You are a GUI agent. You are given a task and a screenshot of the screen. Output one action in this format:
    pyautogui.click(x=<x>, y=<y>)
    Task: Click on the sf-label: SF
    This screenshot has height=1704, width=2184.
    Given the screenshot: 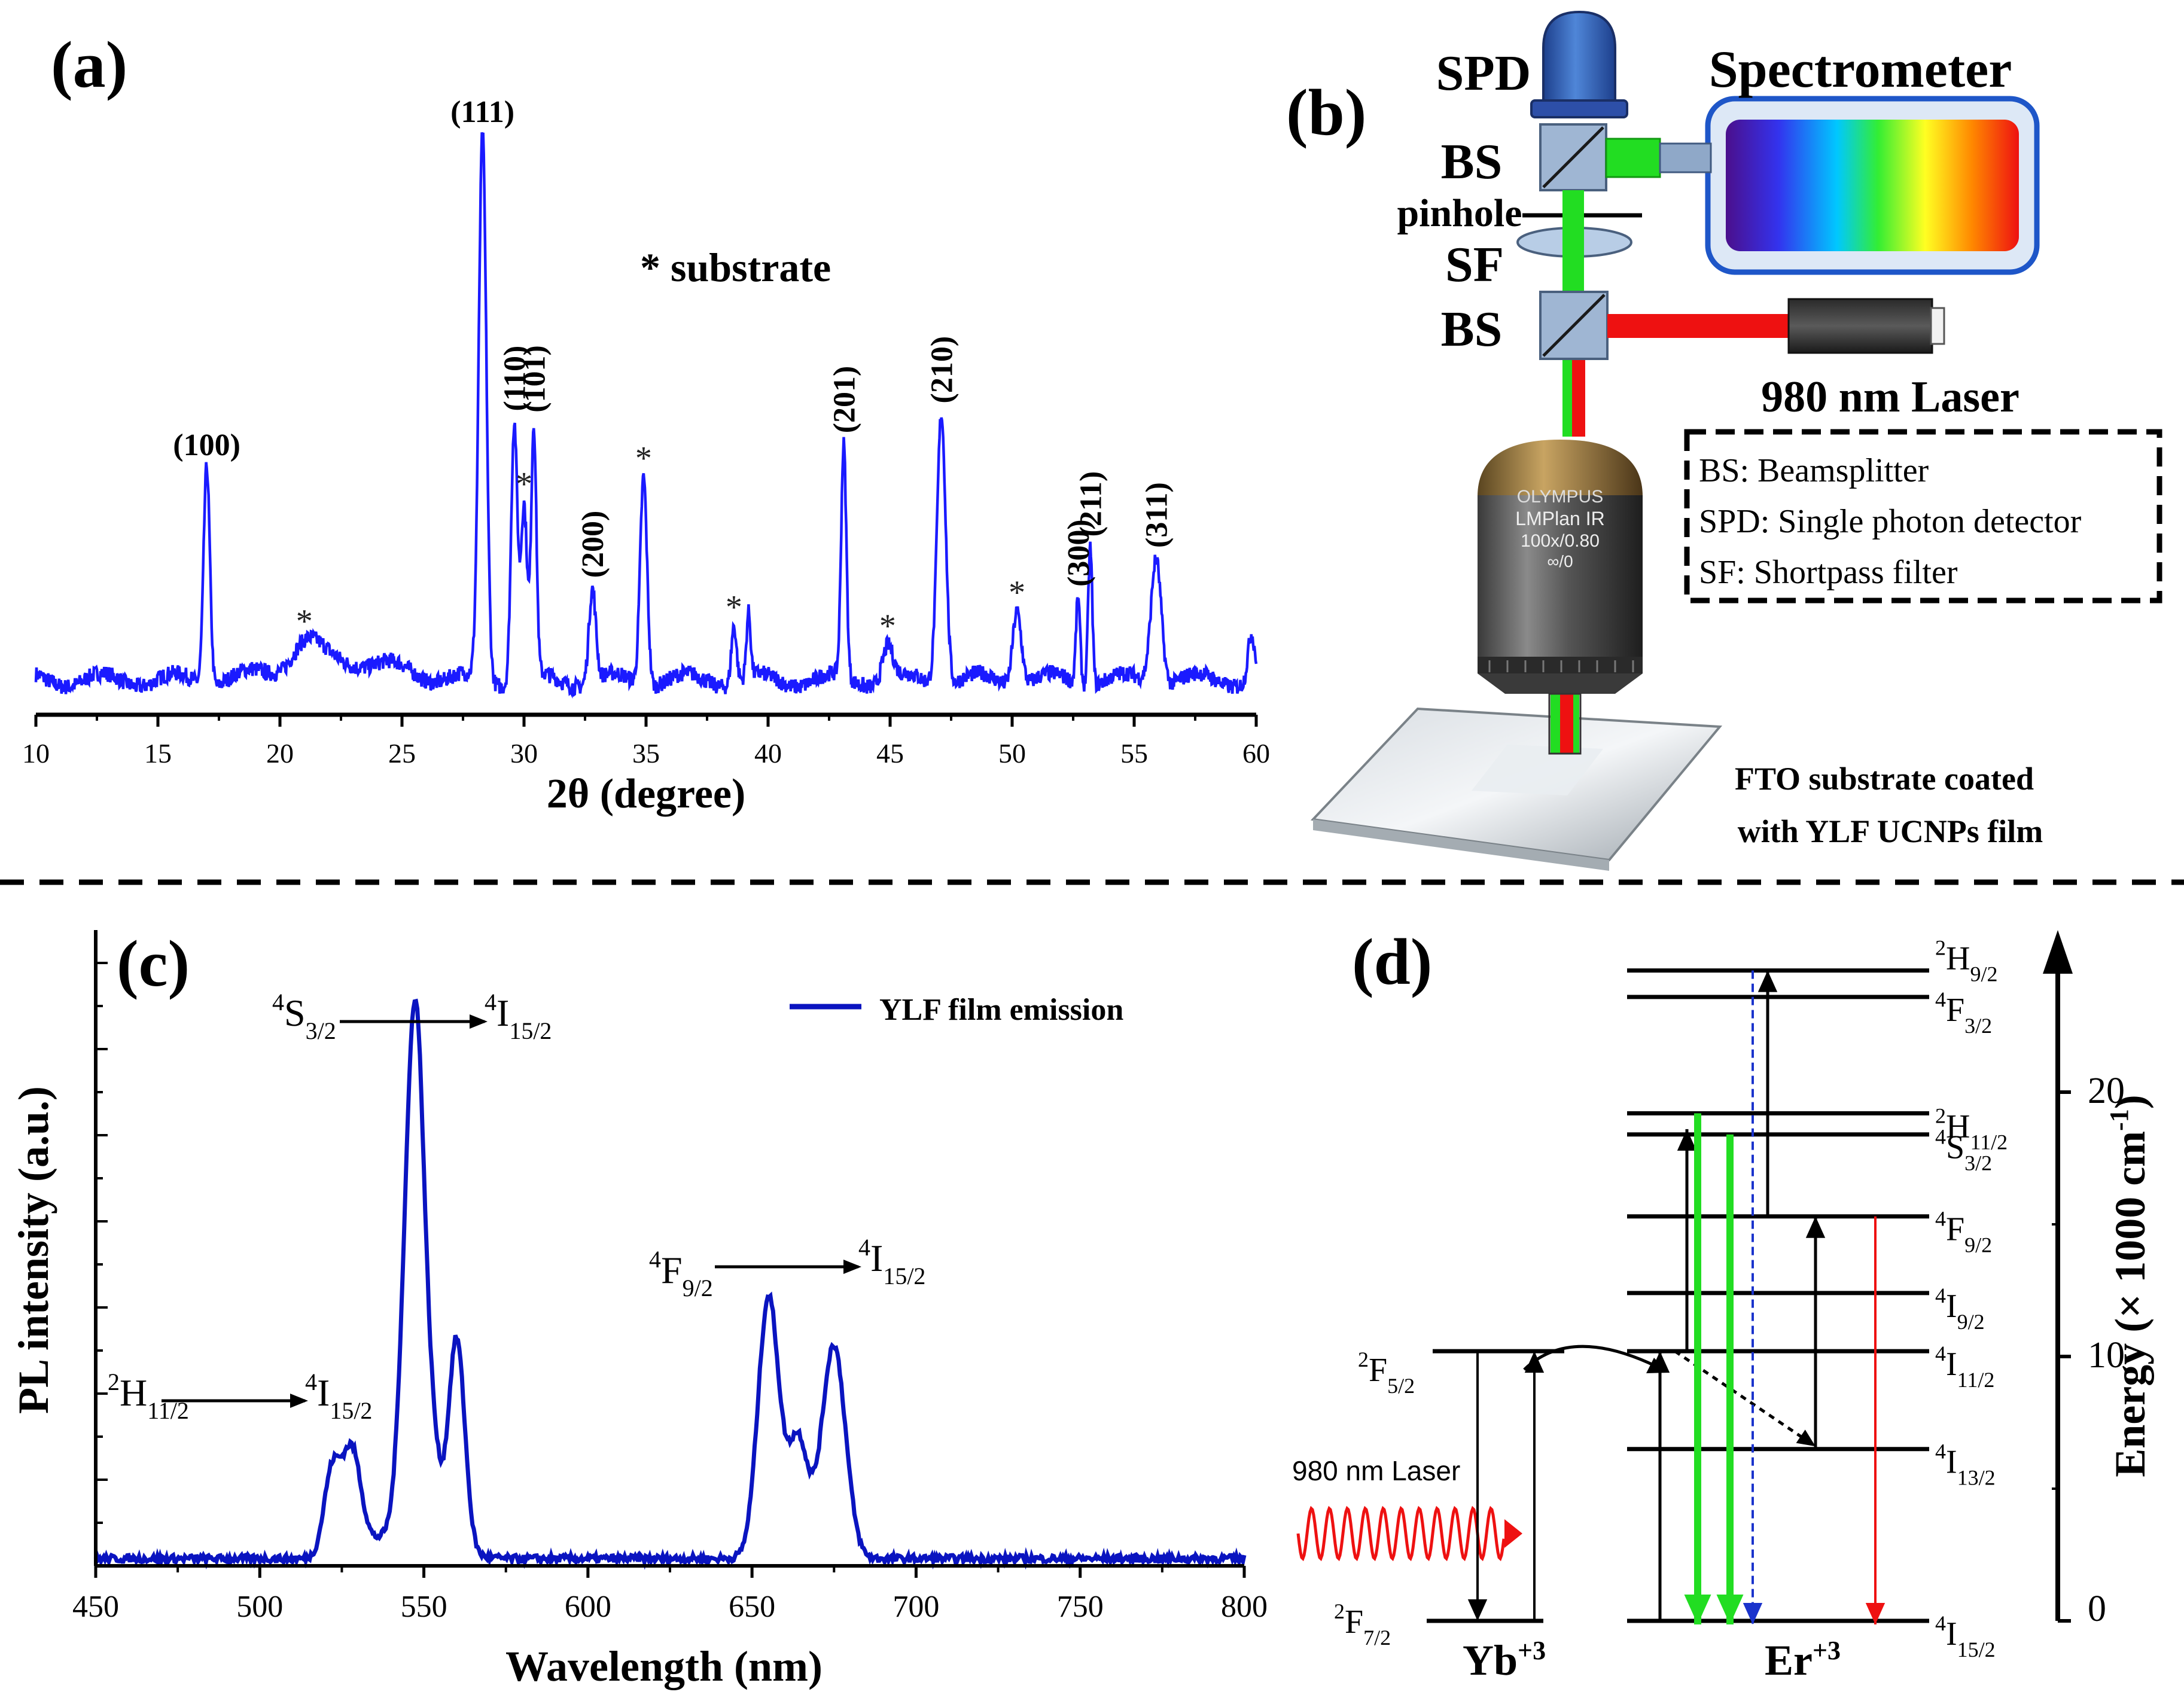 What is the action you would take?
    pyautogui.click(x=1474, y=265)
    